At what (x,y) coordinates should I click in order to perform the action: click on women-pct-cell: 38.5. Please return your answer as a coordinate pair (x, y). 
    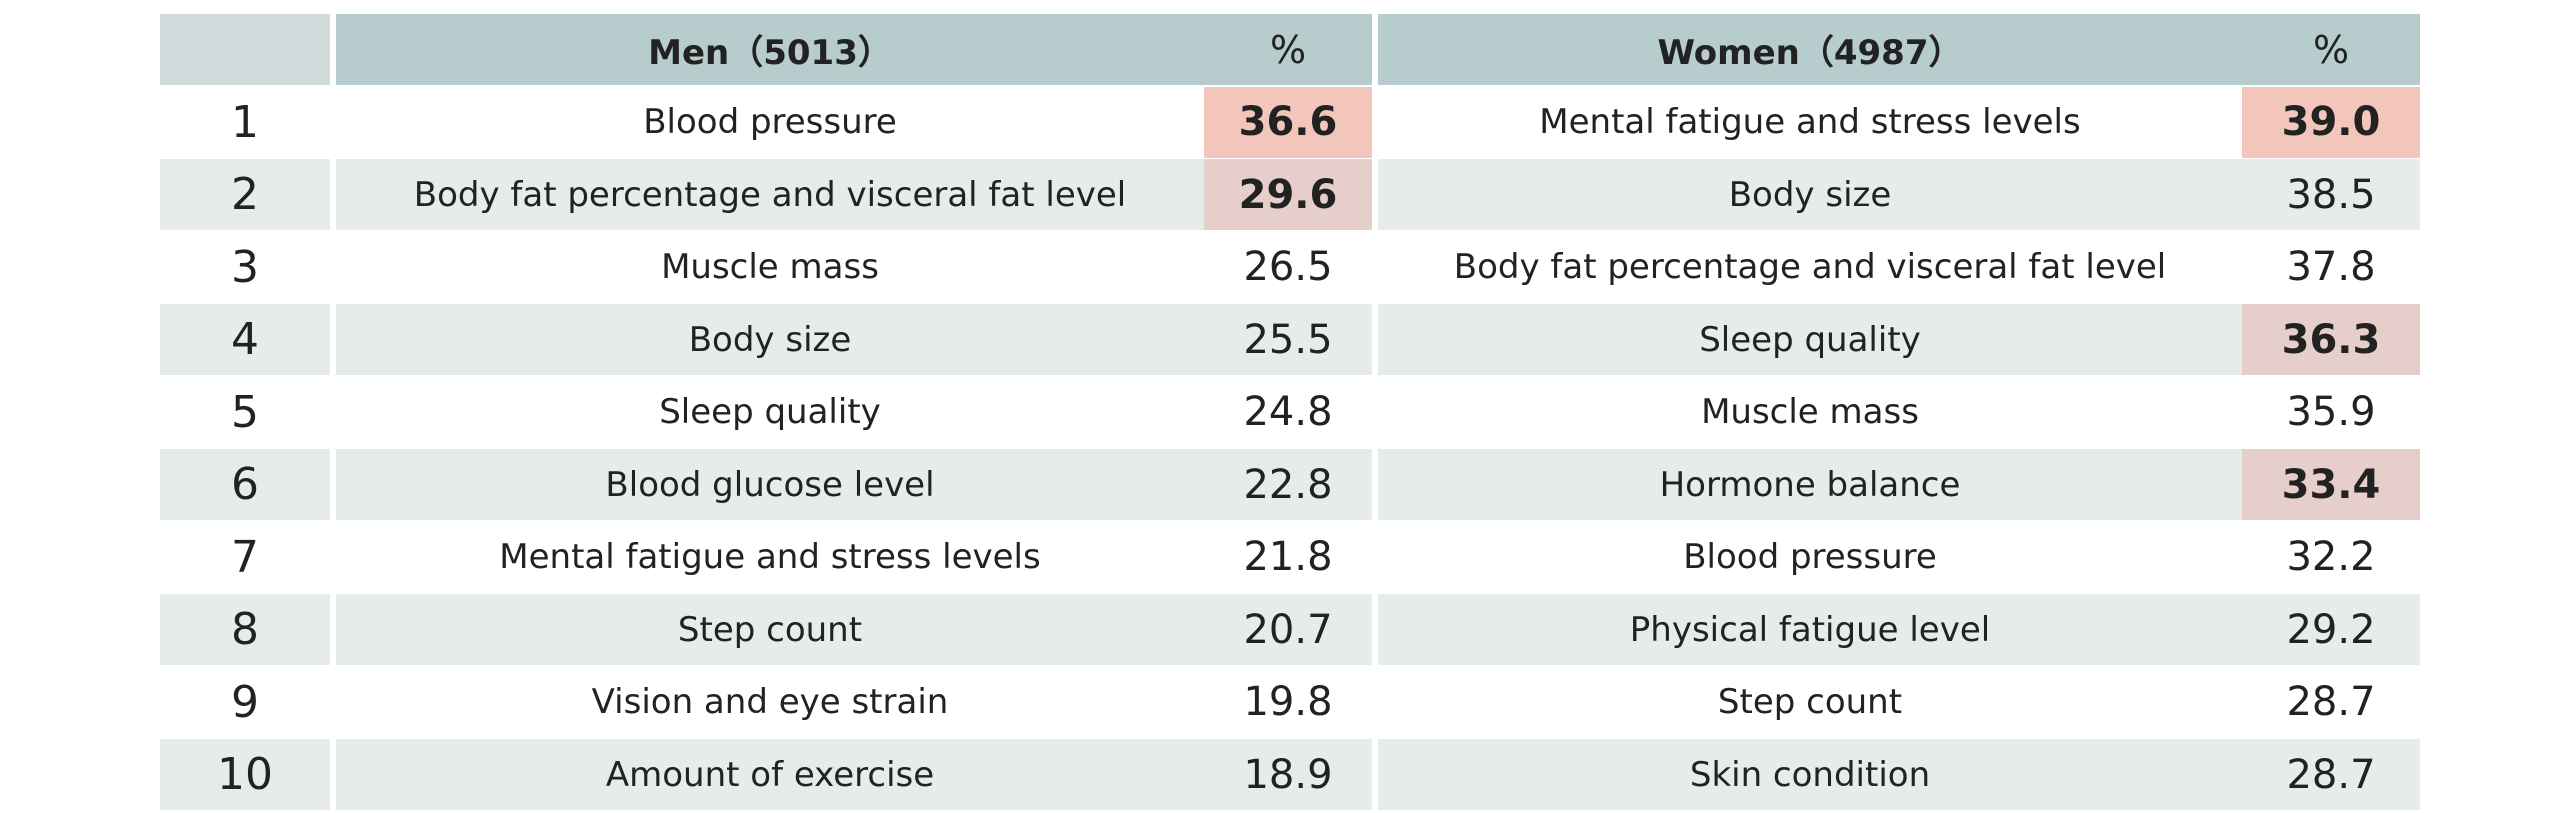
    Looking at the image, I should click on (2331, 194).